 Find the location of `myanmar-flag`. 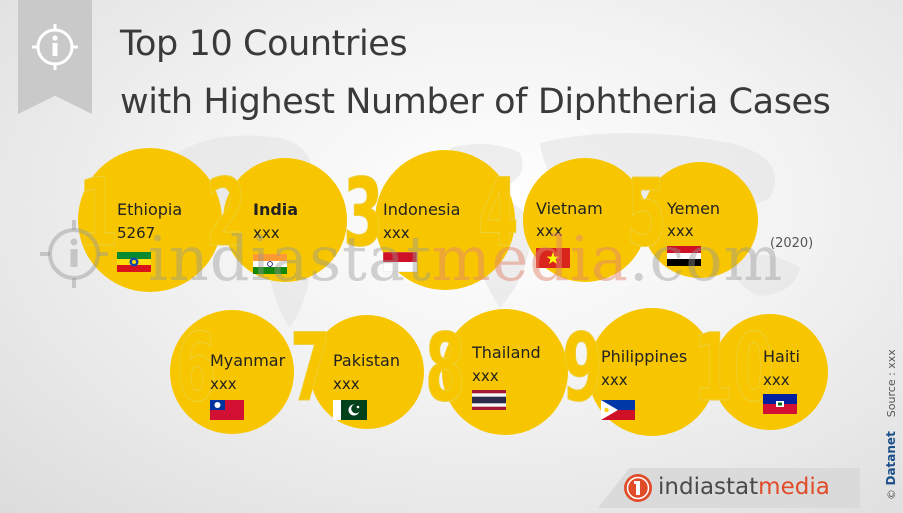

myanmar-flag is located at coordinates (227, 410).